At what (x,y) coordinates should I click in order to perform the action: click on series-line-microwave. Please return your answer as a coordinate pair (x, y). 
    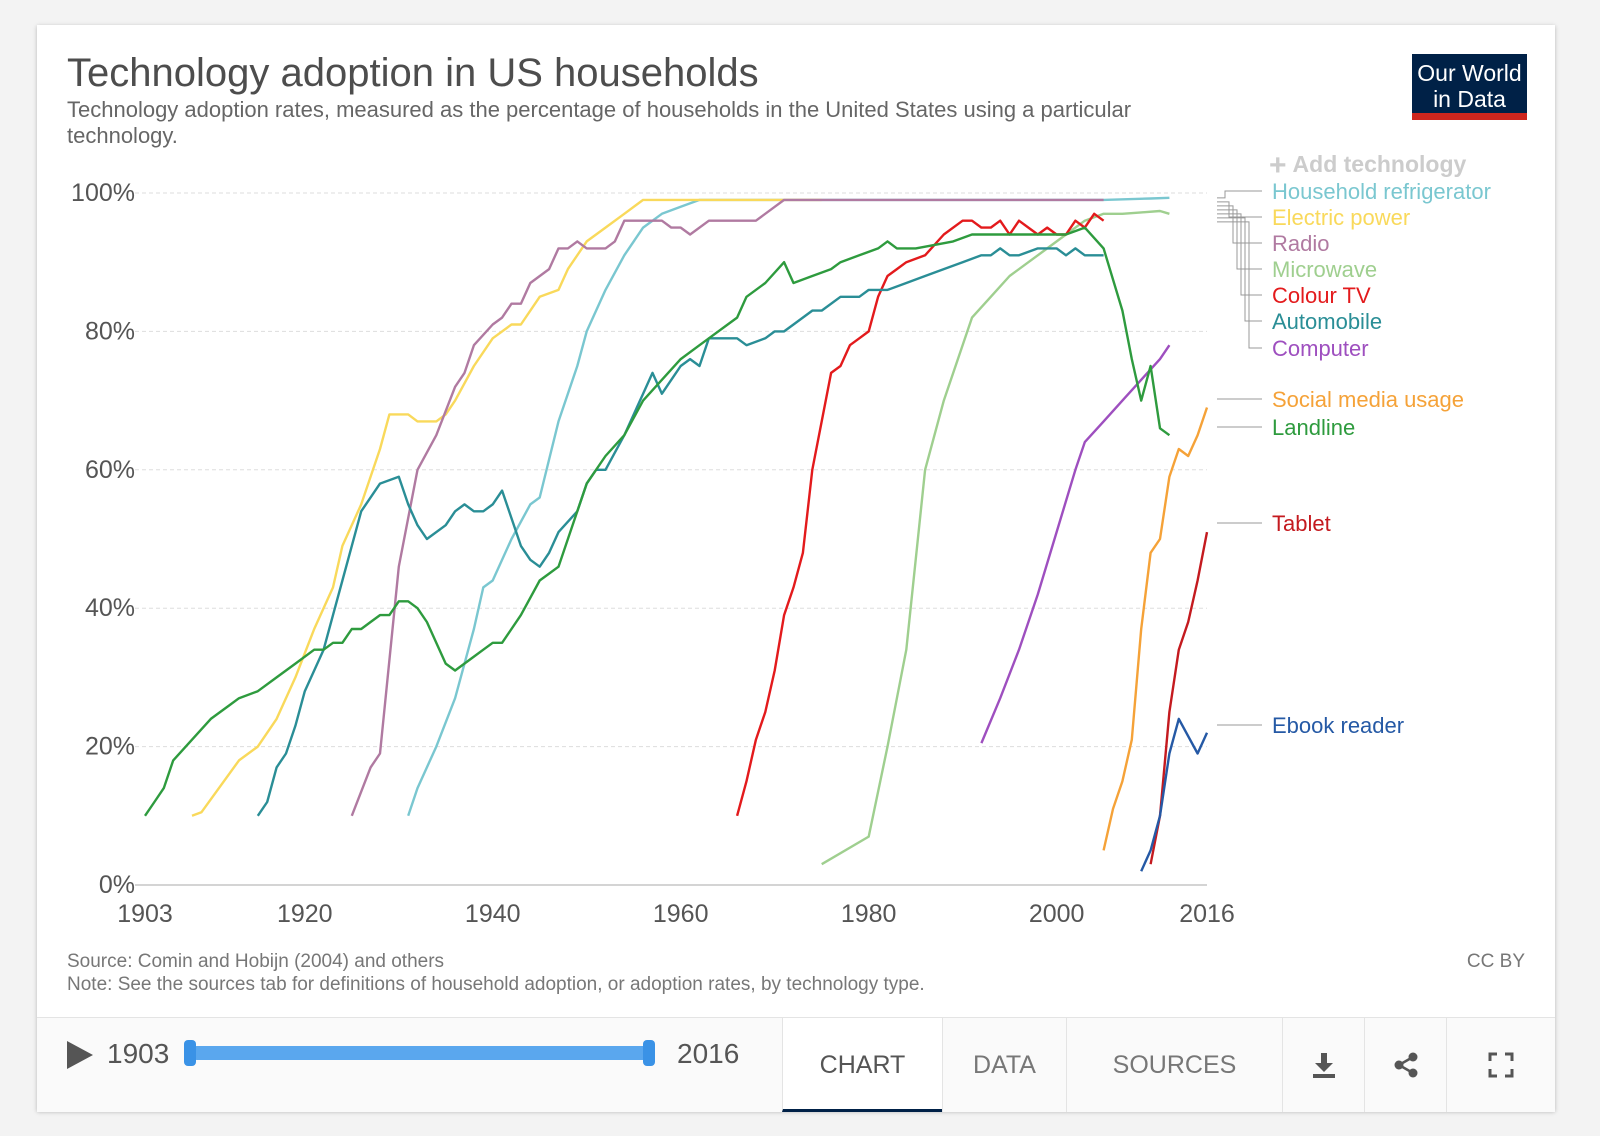
    Looking at the image, I should click on (995, 537).